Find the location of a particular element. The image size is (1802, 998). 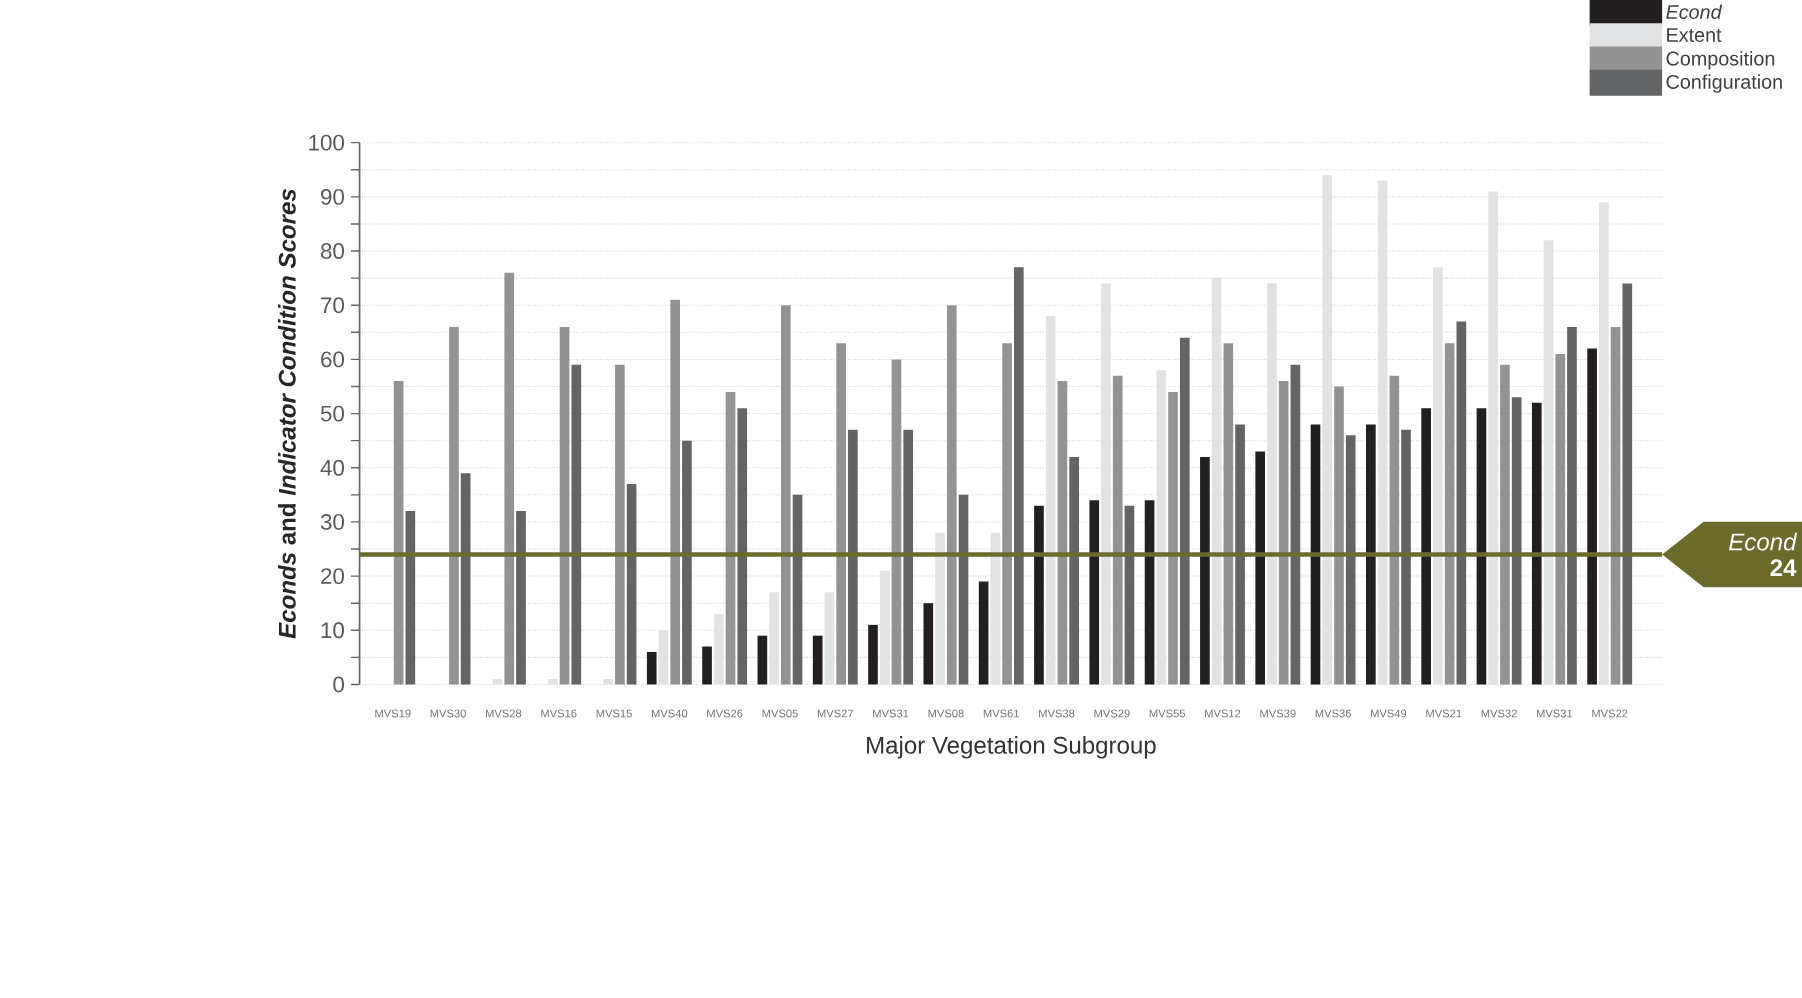

y-axis-title: Econds and Indicator Condition Scores is located at coordinates (287, 413).